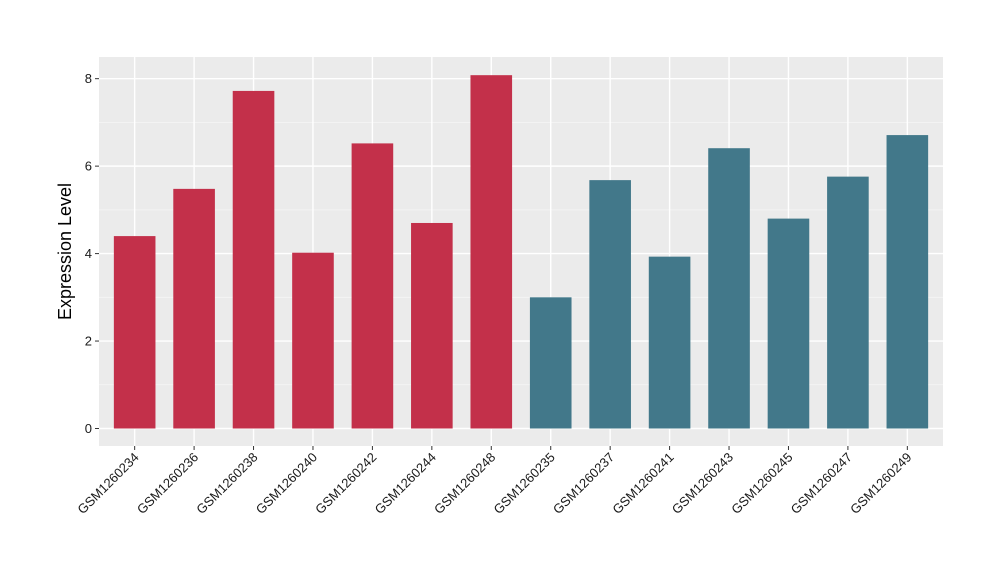  What do you see at coordinates (107, 483) in the screenshot?
I see `x-tick-label: GSM1260234` at bounding box center [107, 483].